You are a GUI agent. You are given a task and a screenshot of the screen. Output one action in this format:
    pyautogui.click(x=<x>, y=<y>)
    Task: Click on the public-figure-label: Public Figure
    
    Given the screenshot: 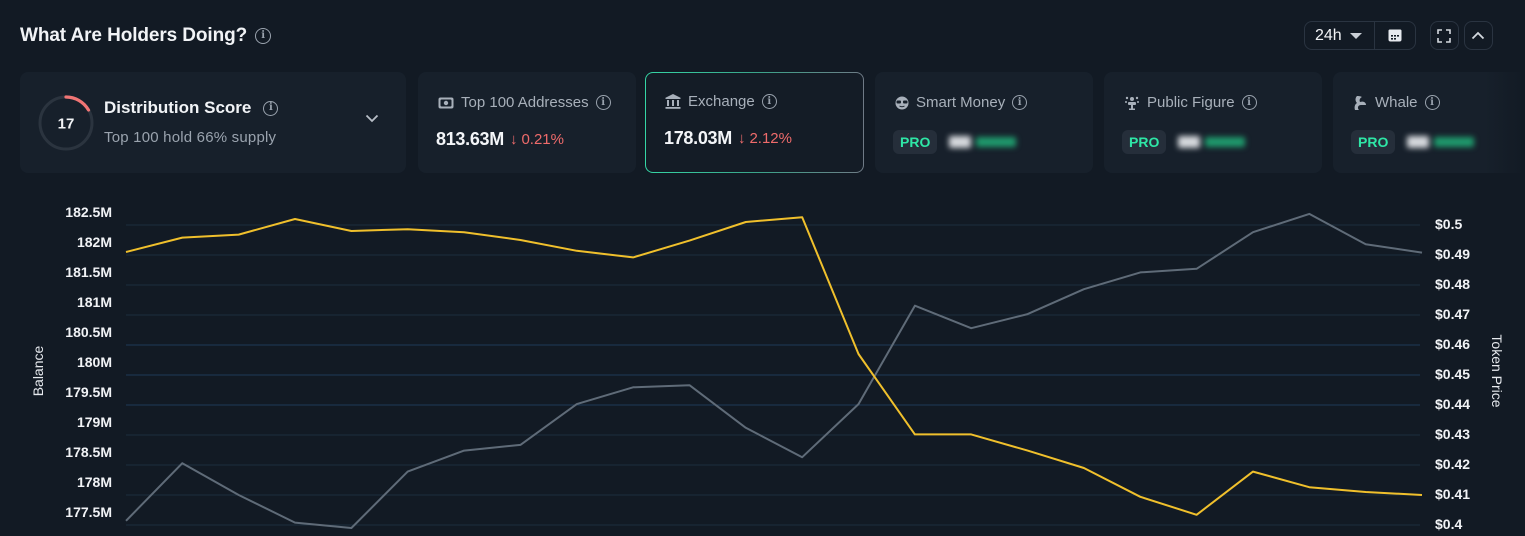 What is the action you would take?
    pyautogui.click(x=1191, y=102)
    